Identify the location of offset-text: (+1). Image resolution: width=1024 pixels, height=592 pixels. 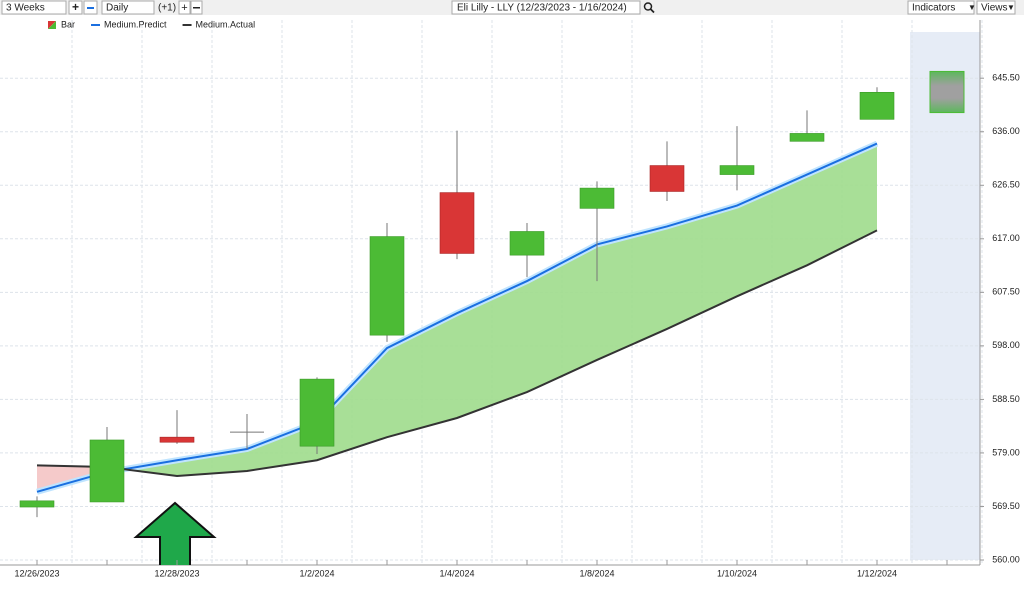
(167, 8).